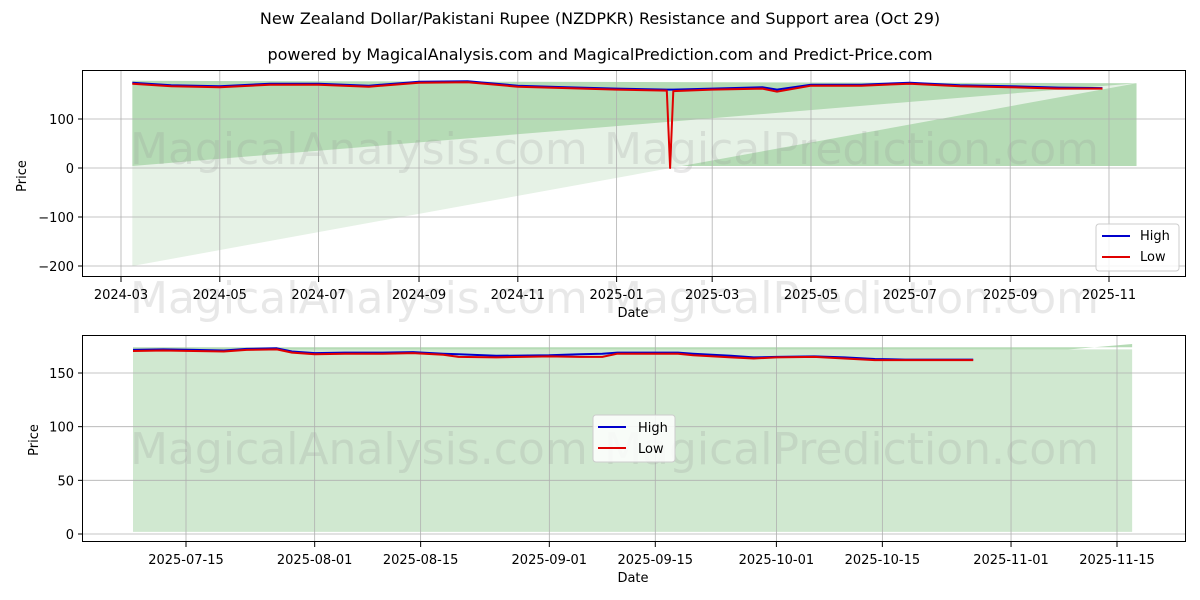 The image size is (1200, 600). Describe the element at coordinates (186, 560) in the screenshot. I see `x-tick-label: 2025-07-15` at that location.